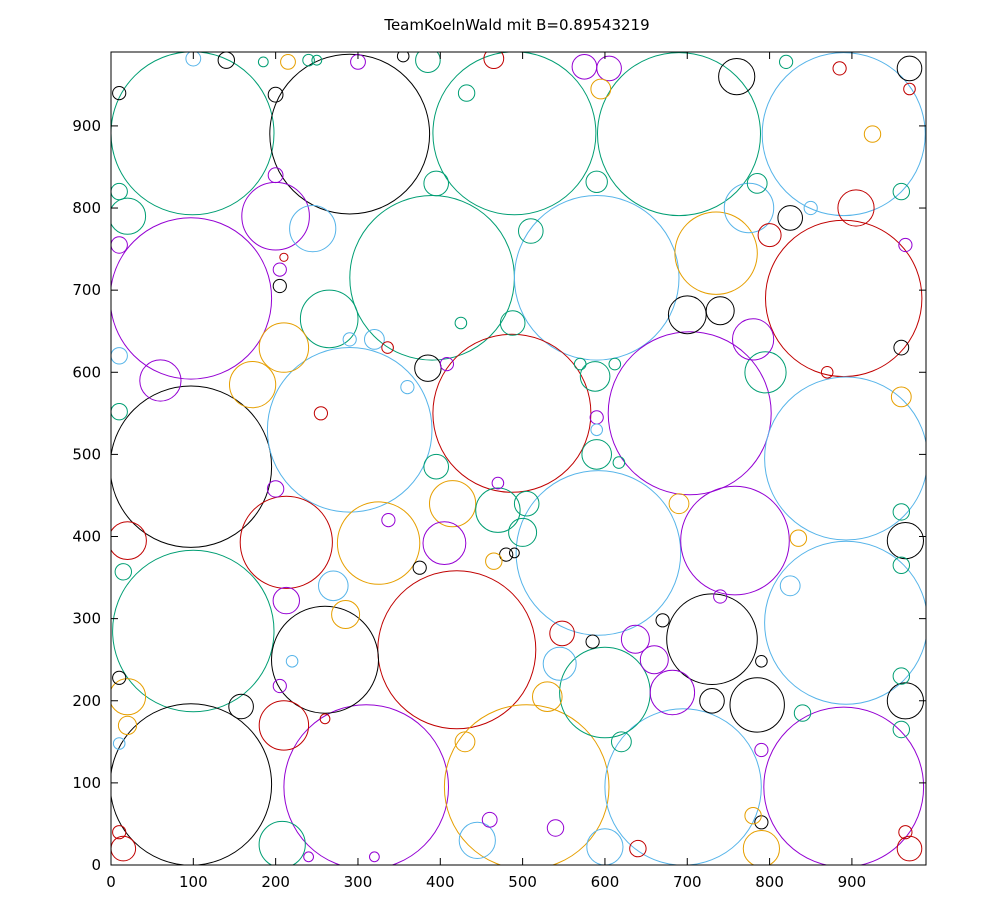 This screenshot has height=900, width=1000. I want to click on y-tick-label: 800, so click(86, 208).